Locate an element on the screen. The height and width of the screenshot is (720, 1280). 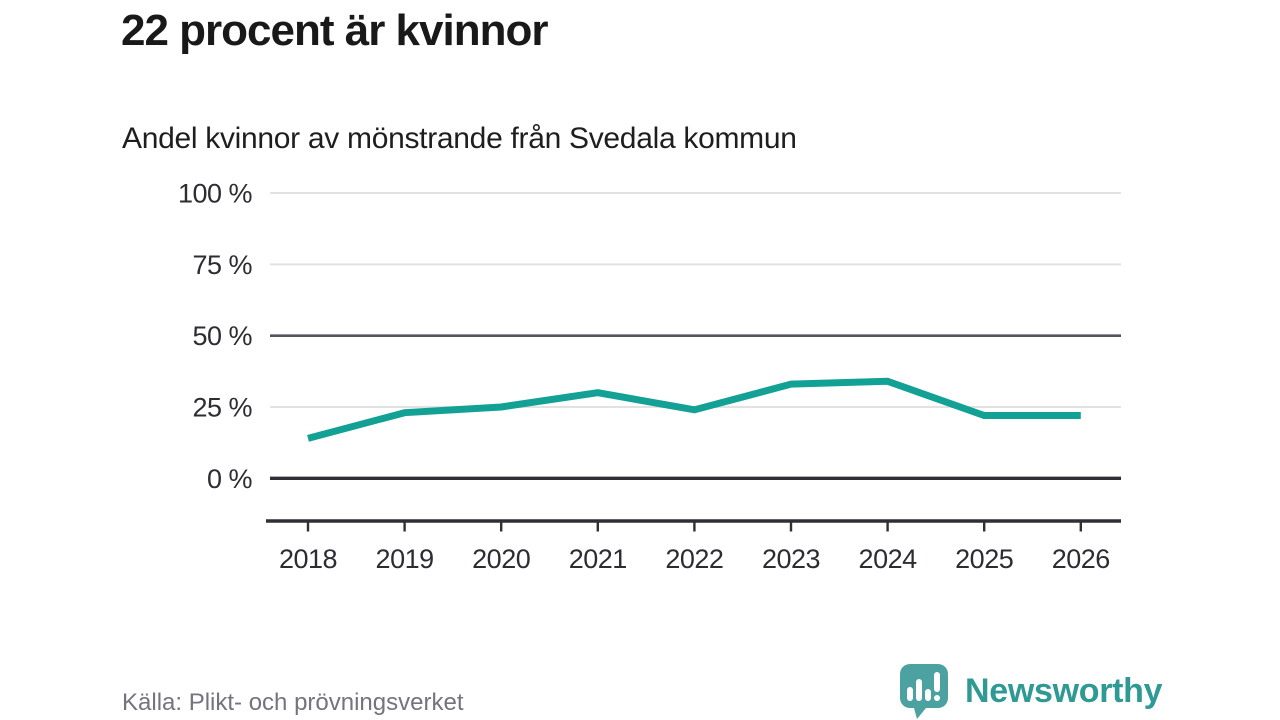
newsworthy-logo: Newsworthy is located at coordinates (1030, 691).